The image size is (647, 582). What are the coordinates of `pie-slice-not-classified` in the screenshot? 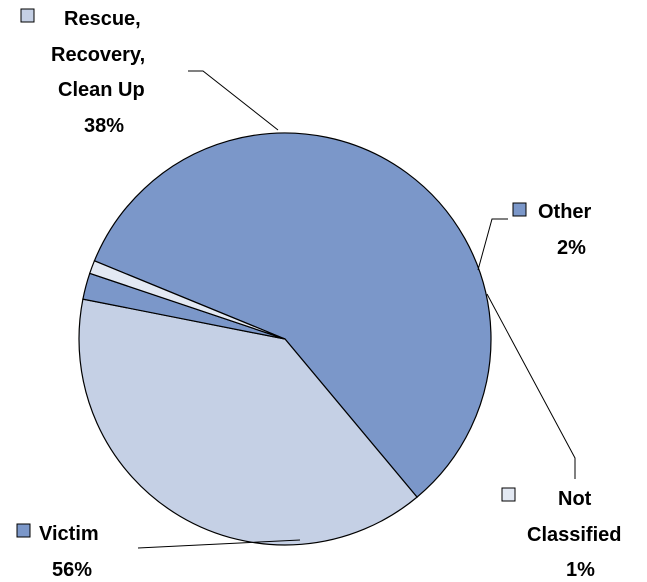 It's located at (187, 300).